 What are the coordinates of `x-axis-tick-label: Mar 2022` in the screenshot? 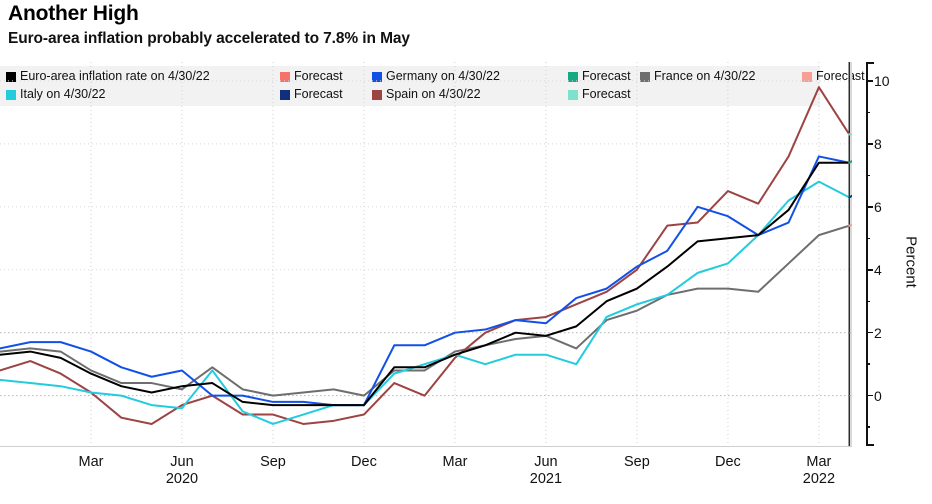 It's located at (819, 471).